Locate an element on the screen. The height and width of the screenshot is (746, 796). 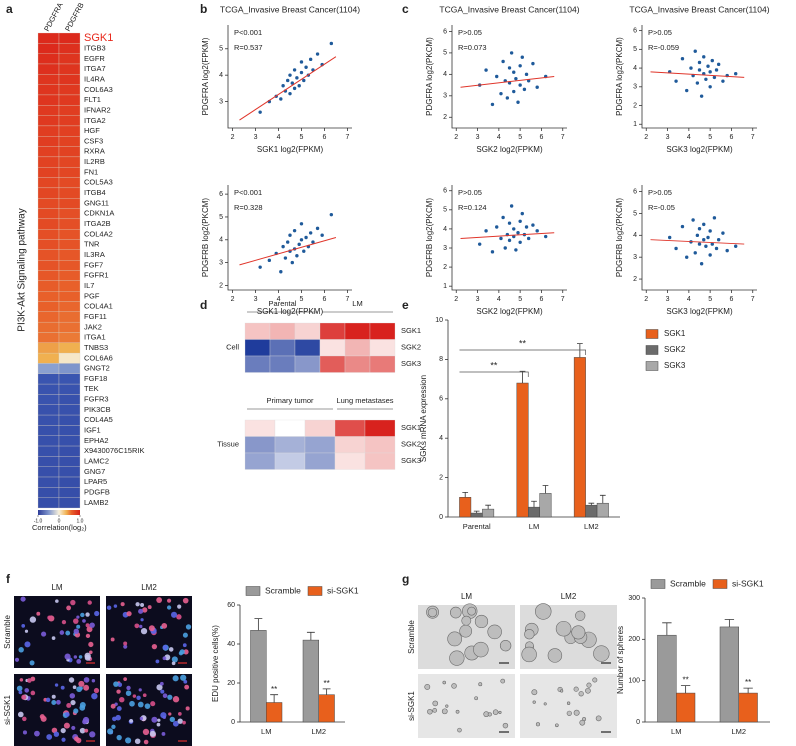
panel-label: e is located at coordinates (405, 305).